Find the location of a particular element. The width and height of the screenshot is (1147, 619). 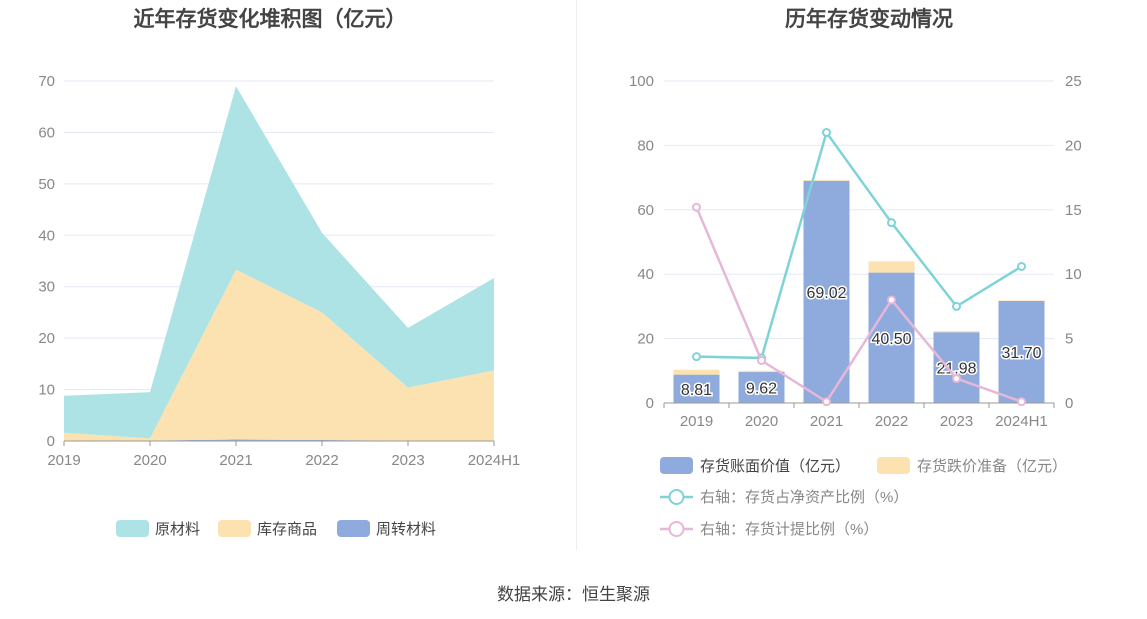

bar-data-label: 9.62 is located at coordinates (761, 389).